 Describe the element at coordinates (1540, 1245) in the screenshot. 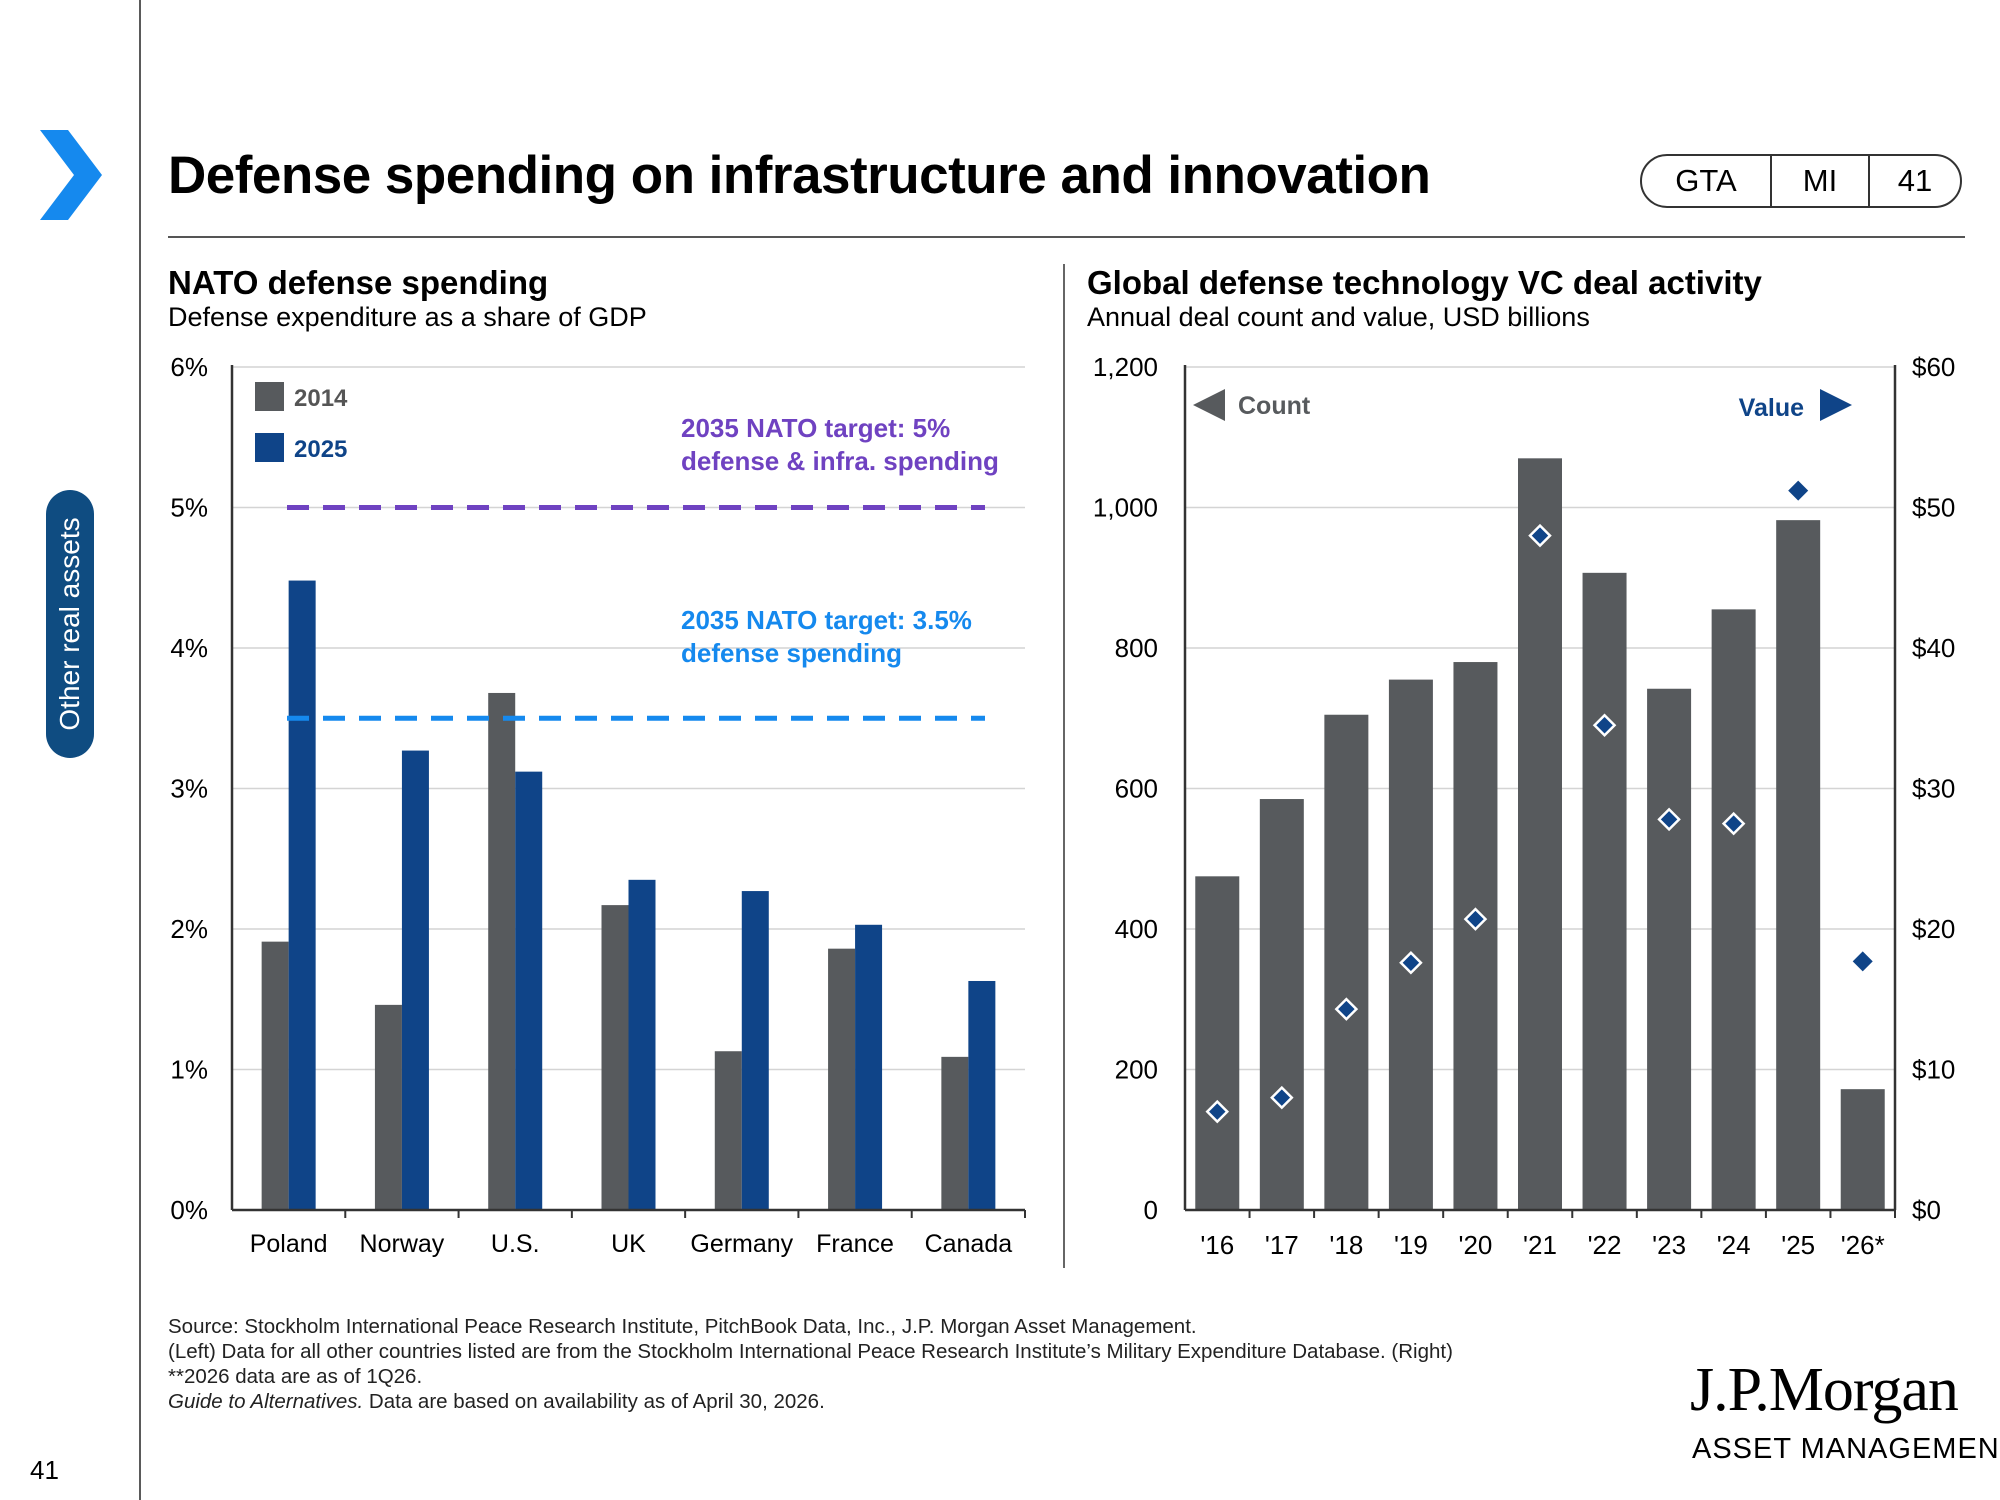

I see `right-x-tick-label: '21` at that location.